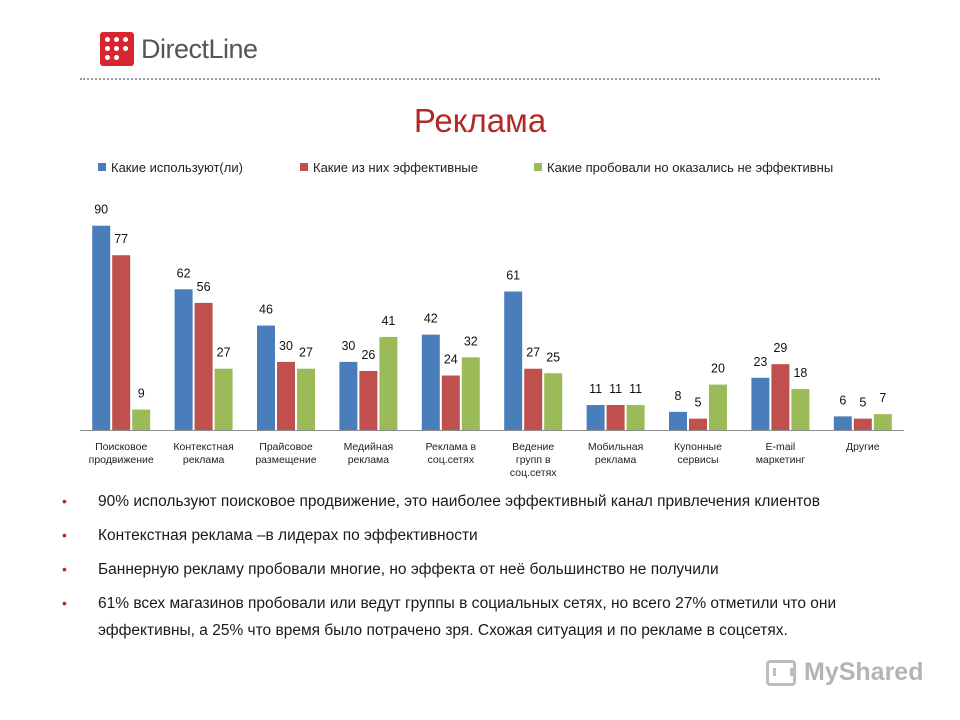  What do you see at coordinates (533, 447) in the screenshot?
I see `category-label-6: Ведение` at bounding box center [533, 447].